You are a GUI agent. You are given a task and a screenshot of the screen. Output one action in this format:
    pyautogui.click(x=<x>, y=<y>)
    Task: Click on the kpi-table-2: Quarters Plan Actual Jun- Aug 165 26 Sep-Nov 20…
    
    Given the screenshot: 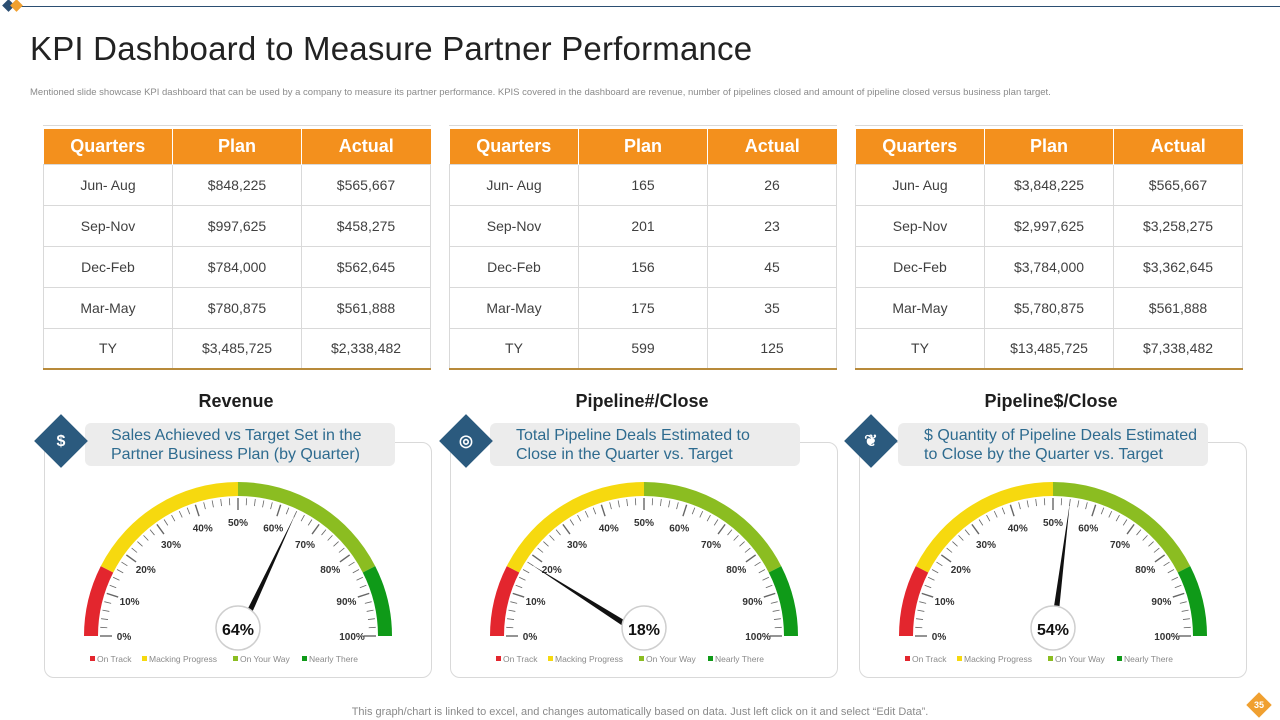 What is the action you would take?
    pyautogui.click(x=643, y=248)
    